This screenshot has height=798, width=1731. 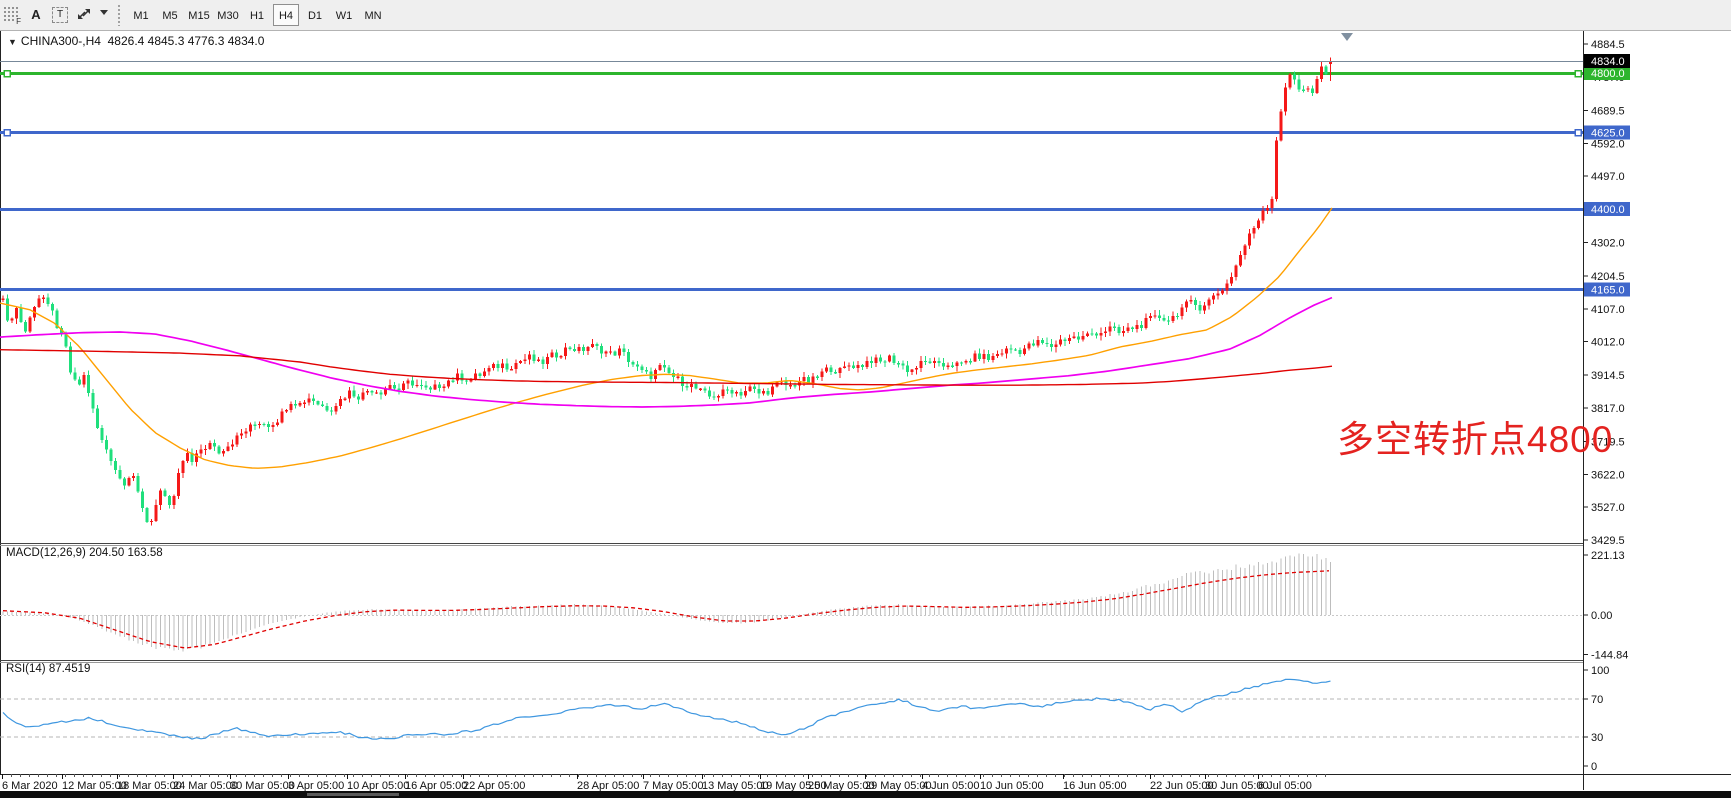 What do you see at coordinates (898, 786) in the screenshot?
I see `svg-text: 29 May 05:00` at bounding box center [898, 786].